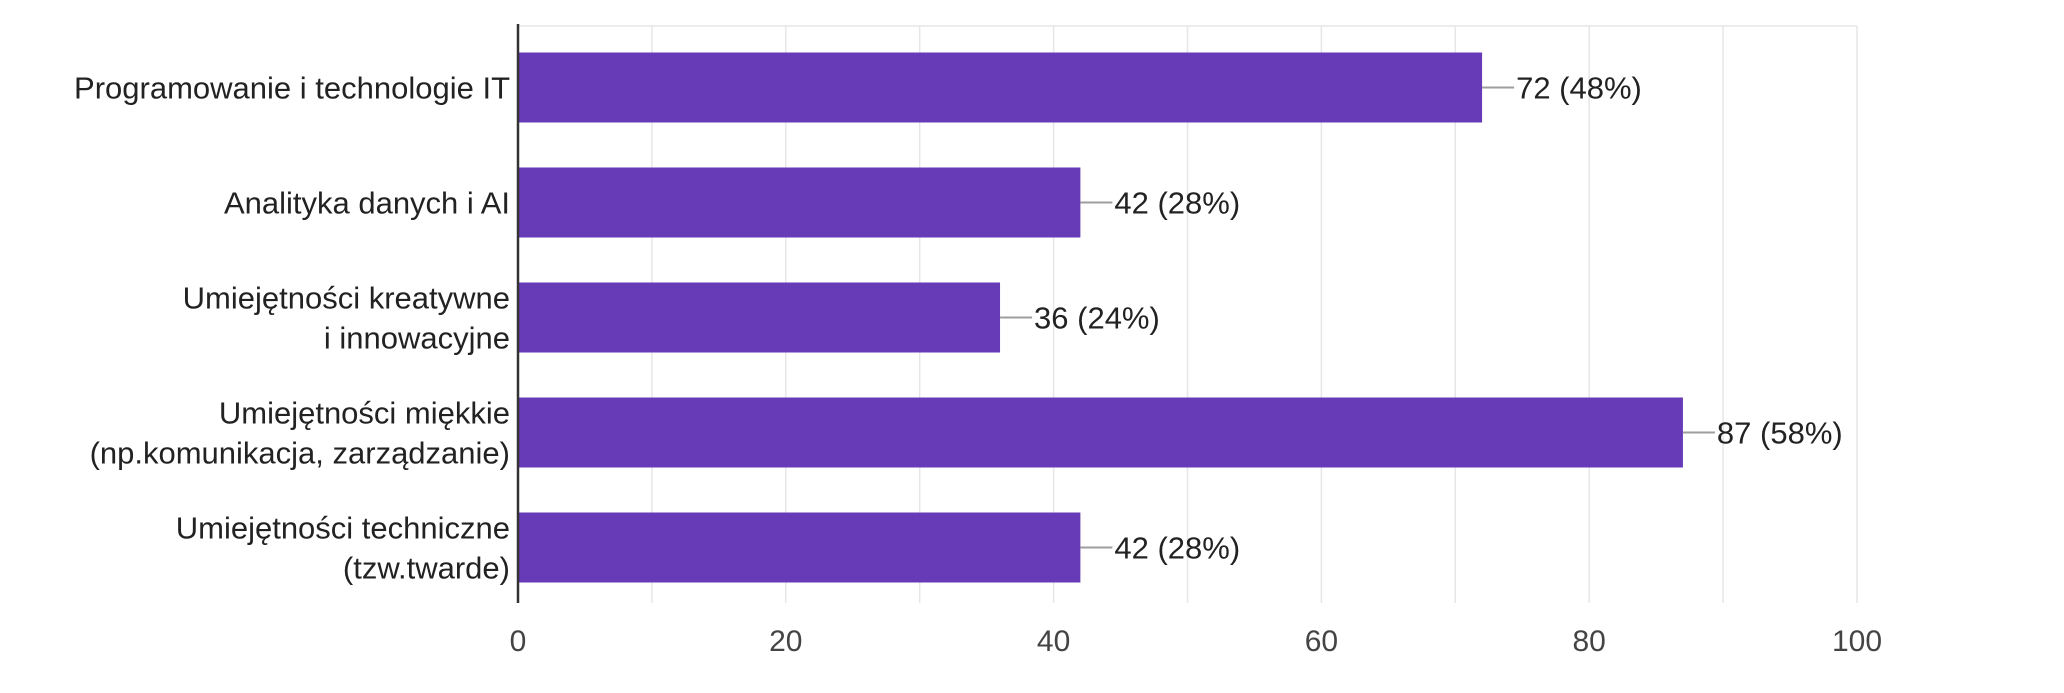 This screenshot has height=693, width=2064. I want to click on value-label-4: 42 (28%), so click(1177, 548).